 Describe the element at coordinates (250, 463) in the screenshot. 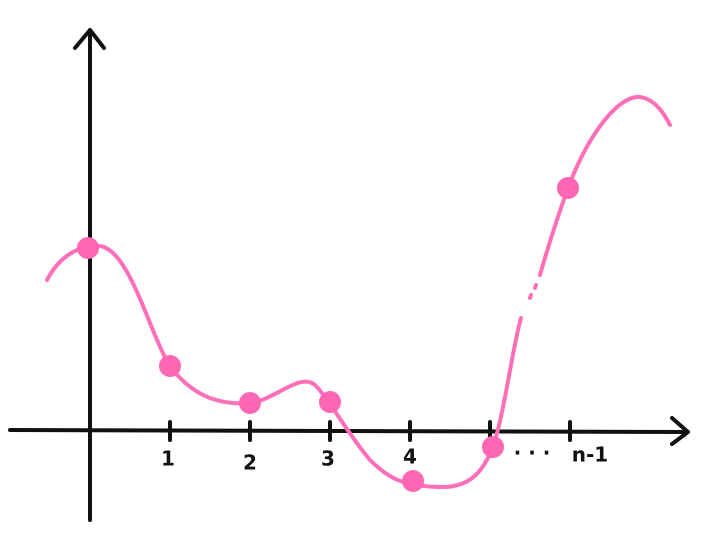

I see `tick-label: 2` at that location.